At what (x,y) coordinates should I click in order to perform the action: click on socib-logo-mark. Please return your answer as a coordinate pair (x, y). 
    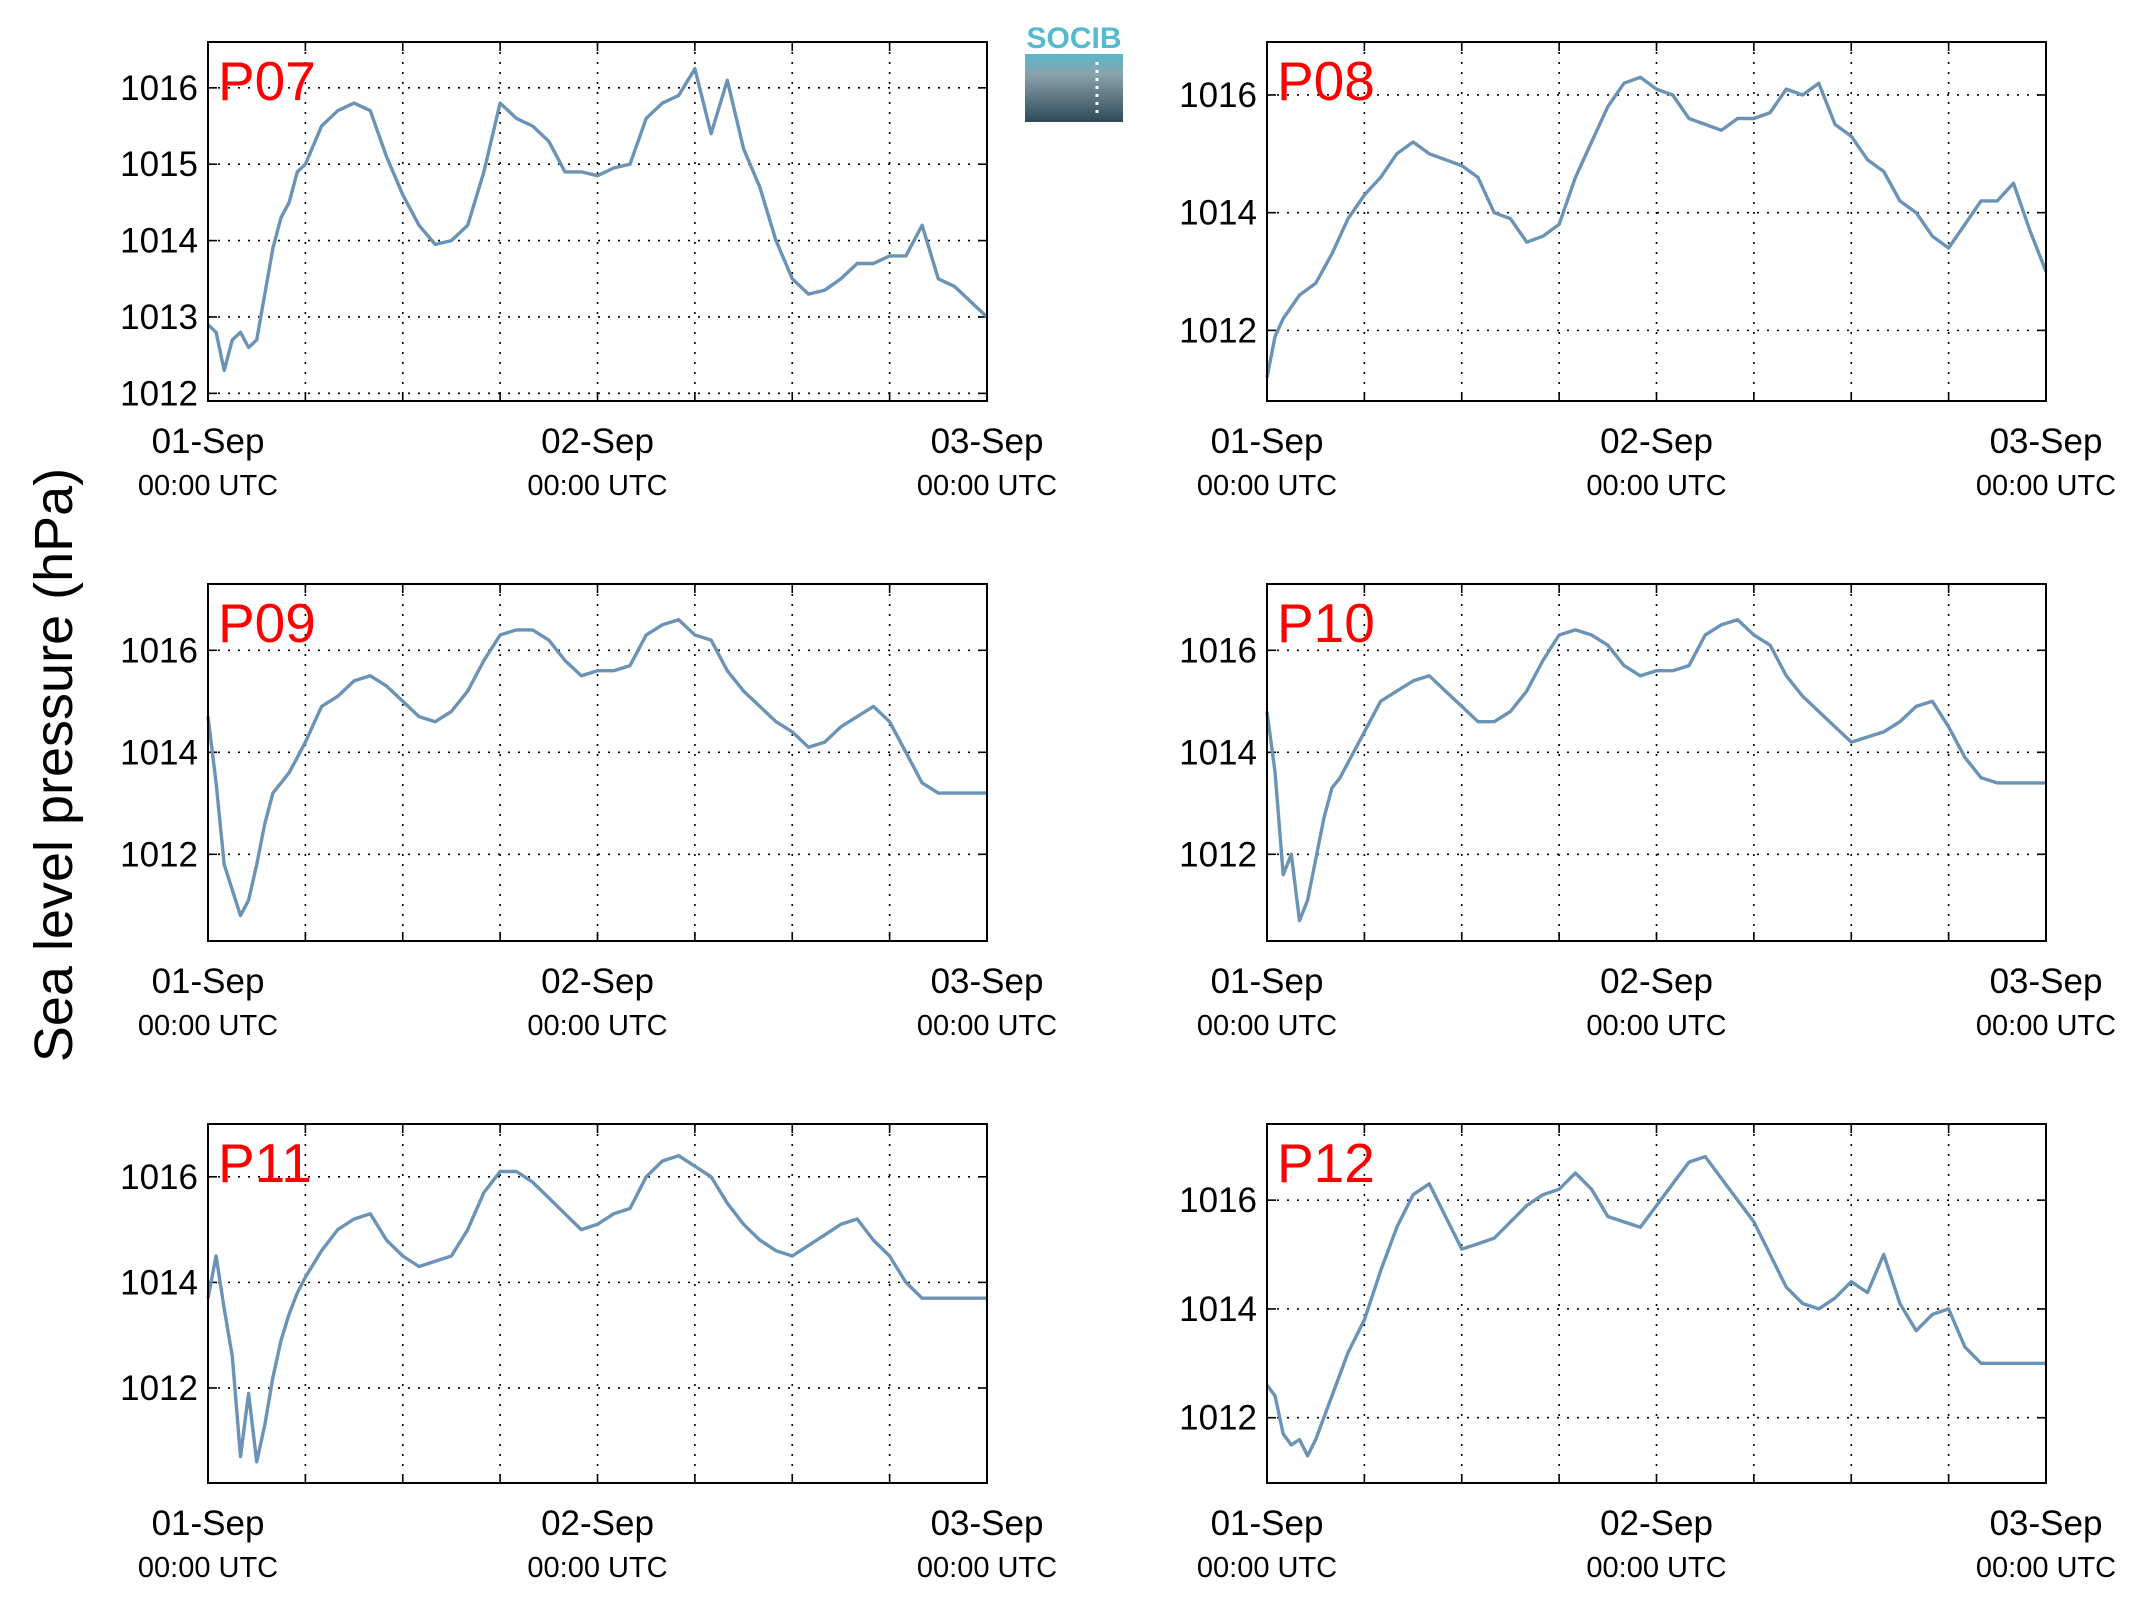
    Looking at the image, I should click on (1074, 88).